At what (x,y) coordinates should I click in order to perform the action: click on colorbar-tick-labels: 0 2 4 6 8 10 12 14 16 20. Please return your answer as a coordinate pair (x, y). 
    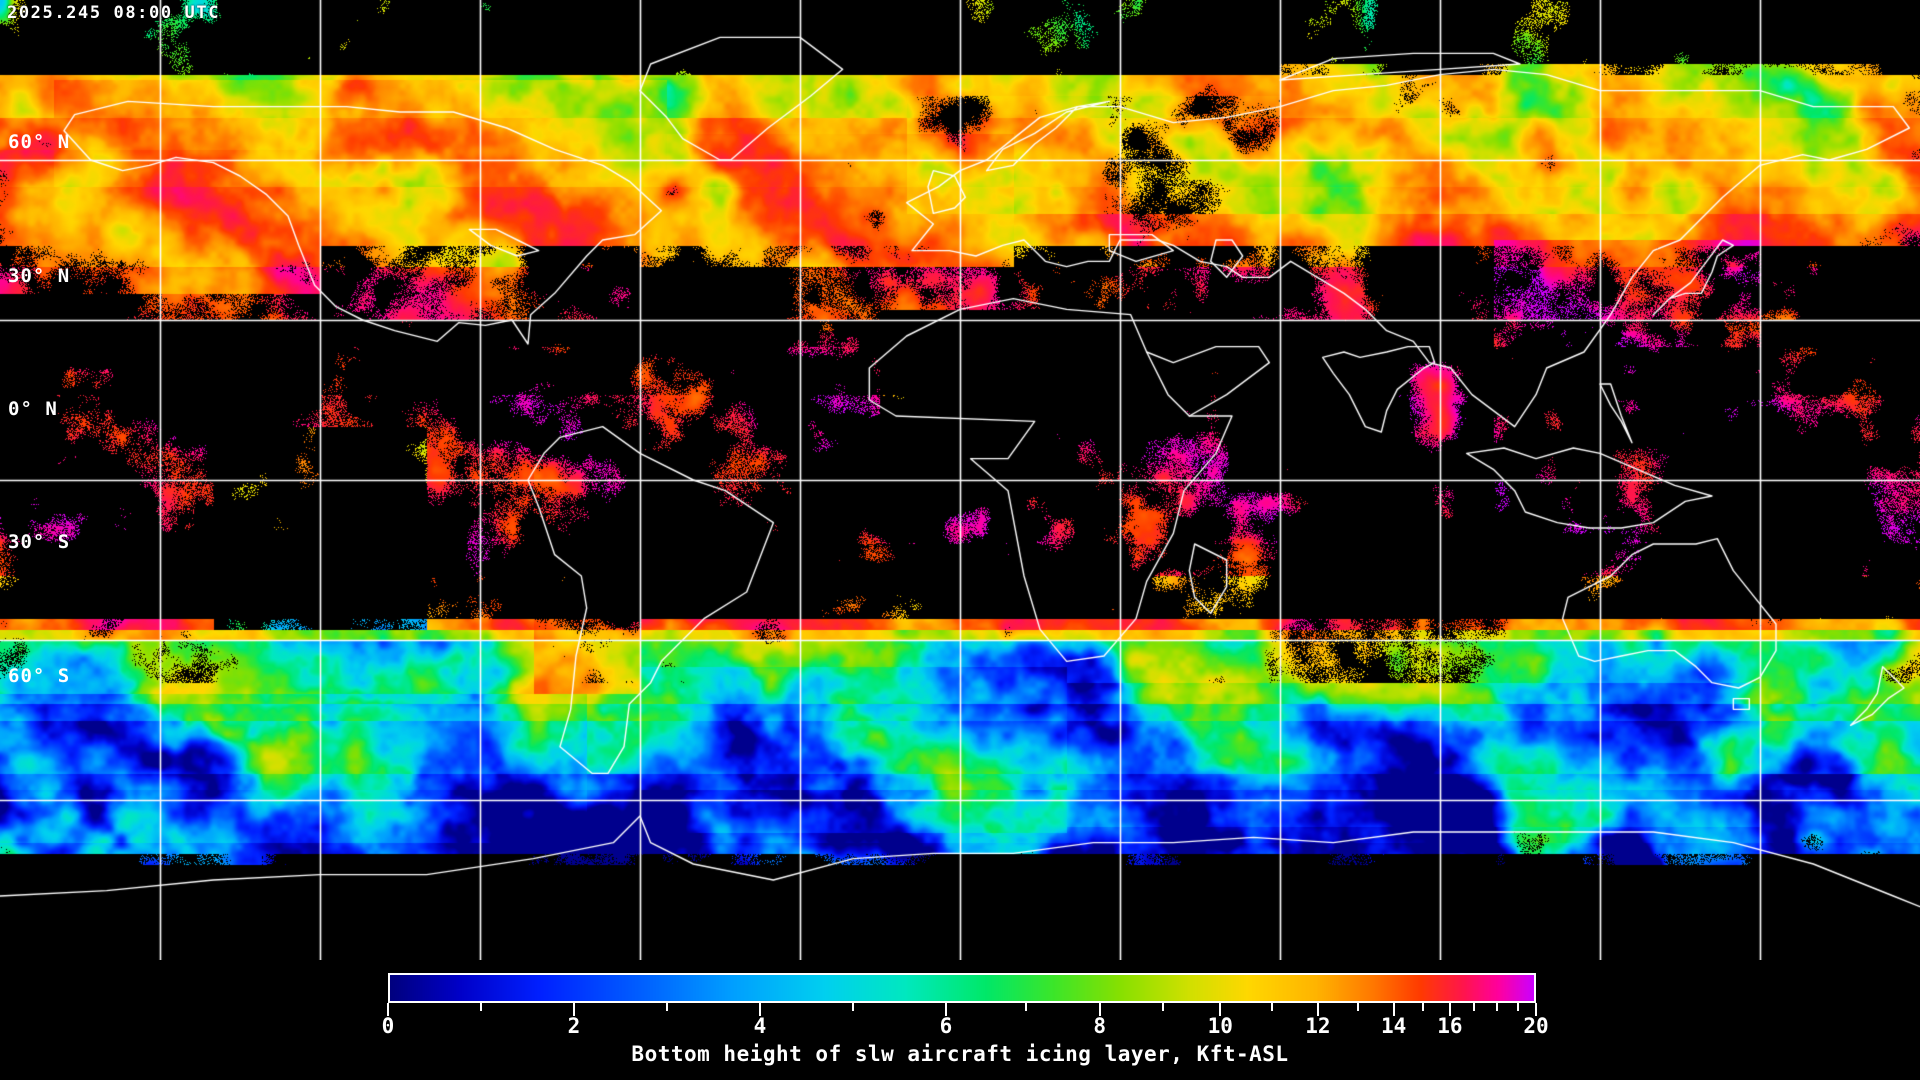
    Looking at the image, I should click on (965, 1028).